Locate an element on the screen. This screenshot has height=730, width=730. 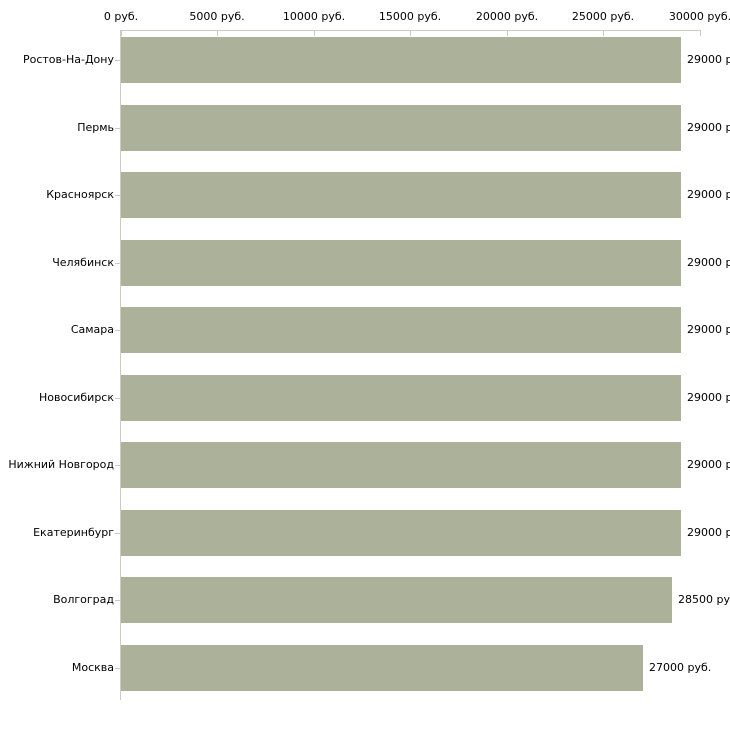
x-tick-label: 25000 руб. is located at coordinates (603, 16).